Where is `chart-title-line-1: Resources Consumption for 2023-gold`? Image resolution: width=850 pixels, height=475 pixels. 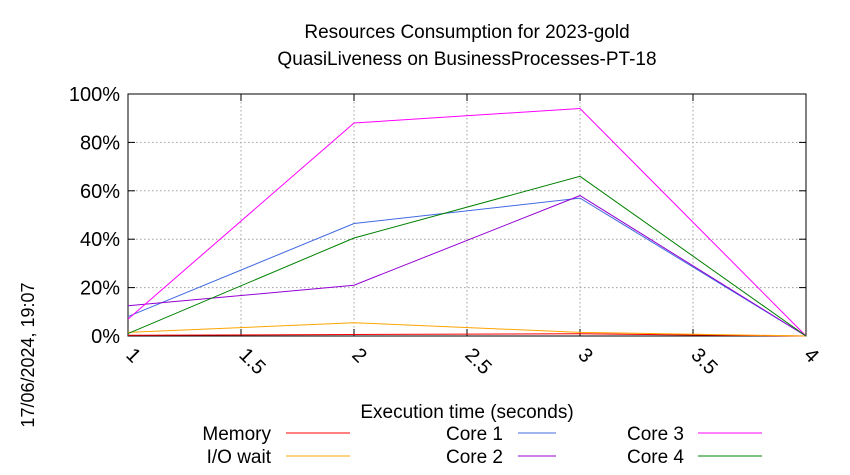
chart-title-line-1: Resources Consumption for 2023-gold is located at coordinates (466, 32).